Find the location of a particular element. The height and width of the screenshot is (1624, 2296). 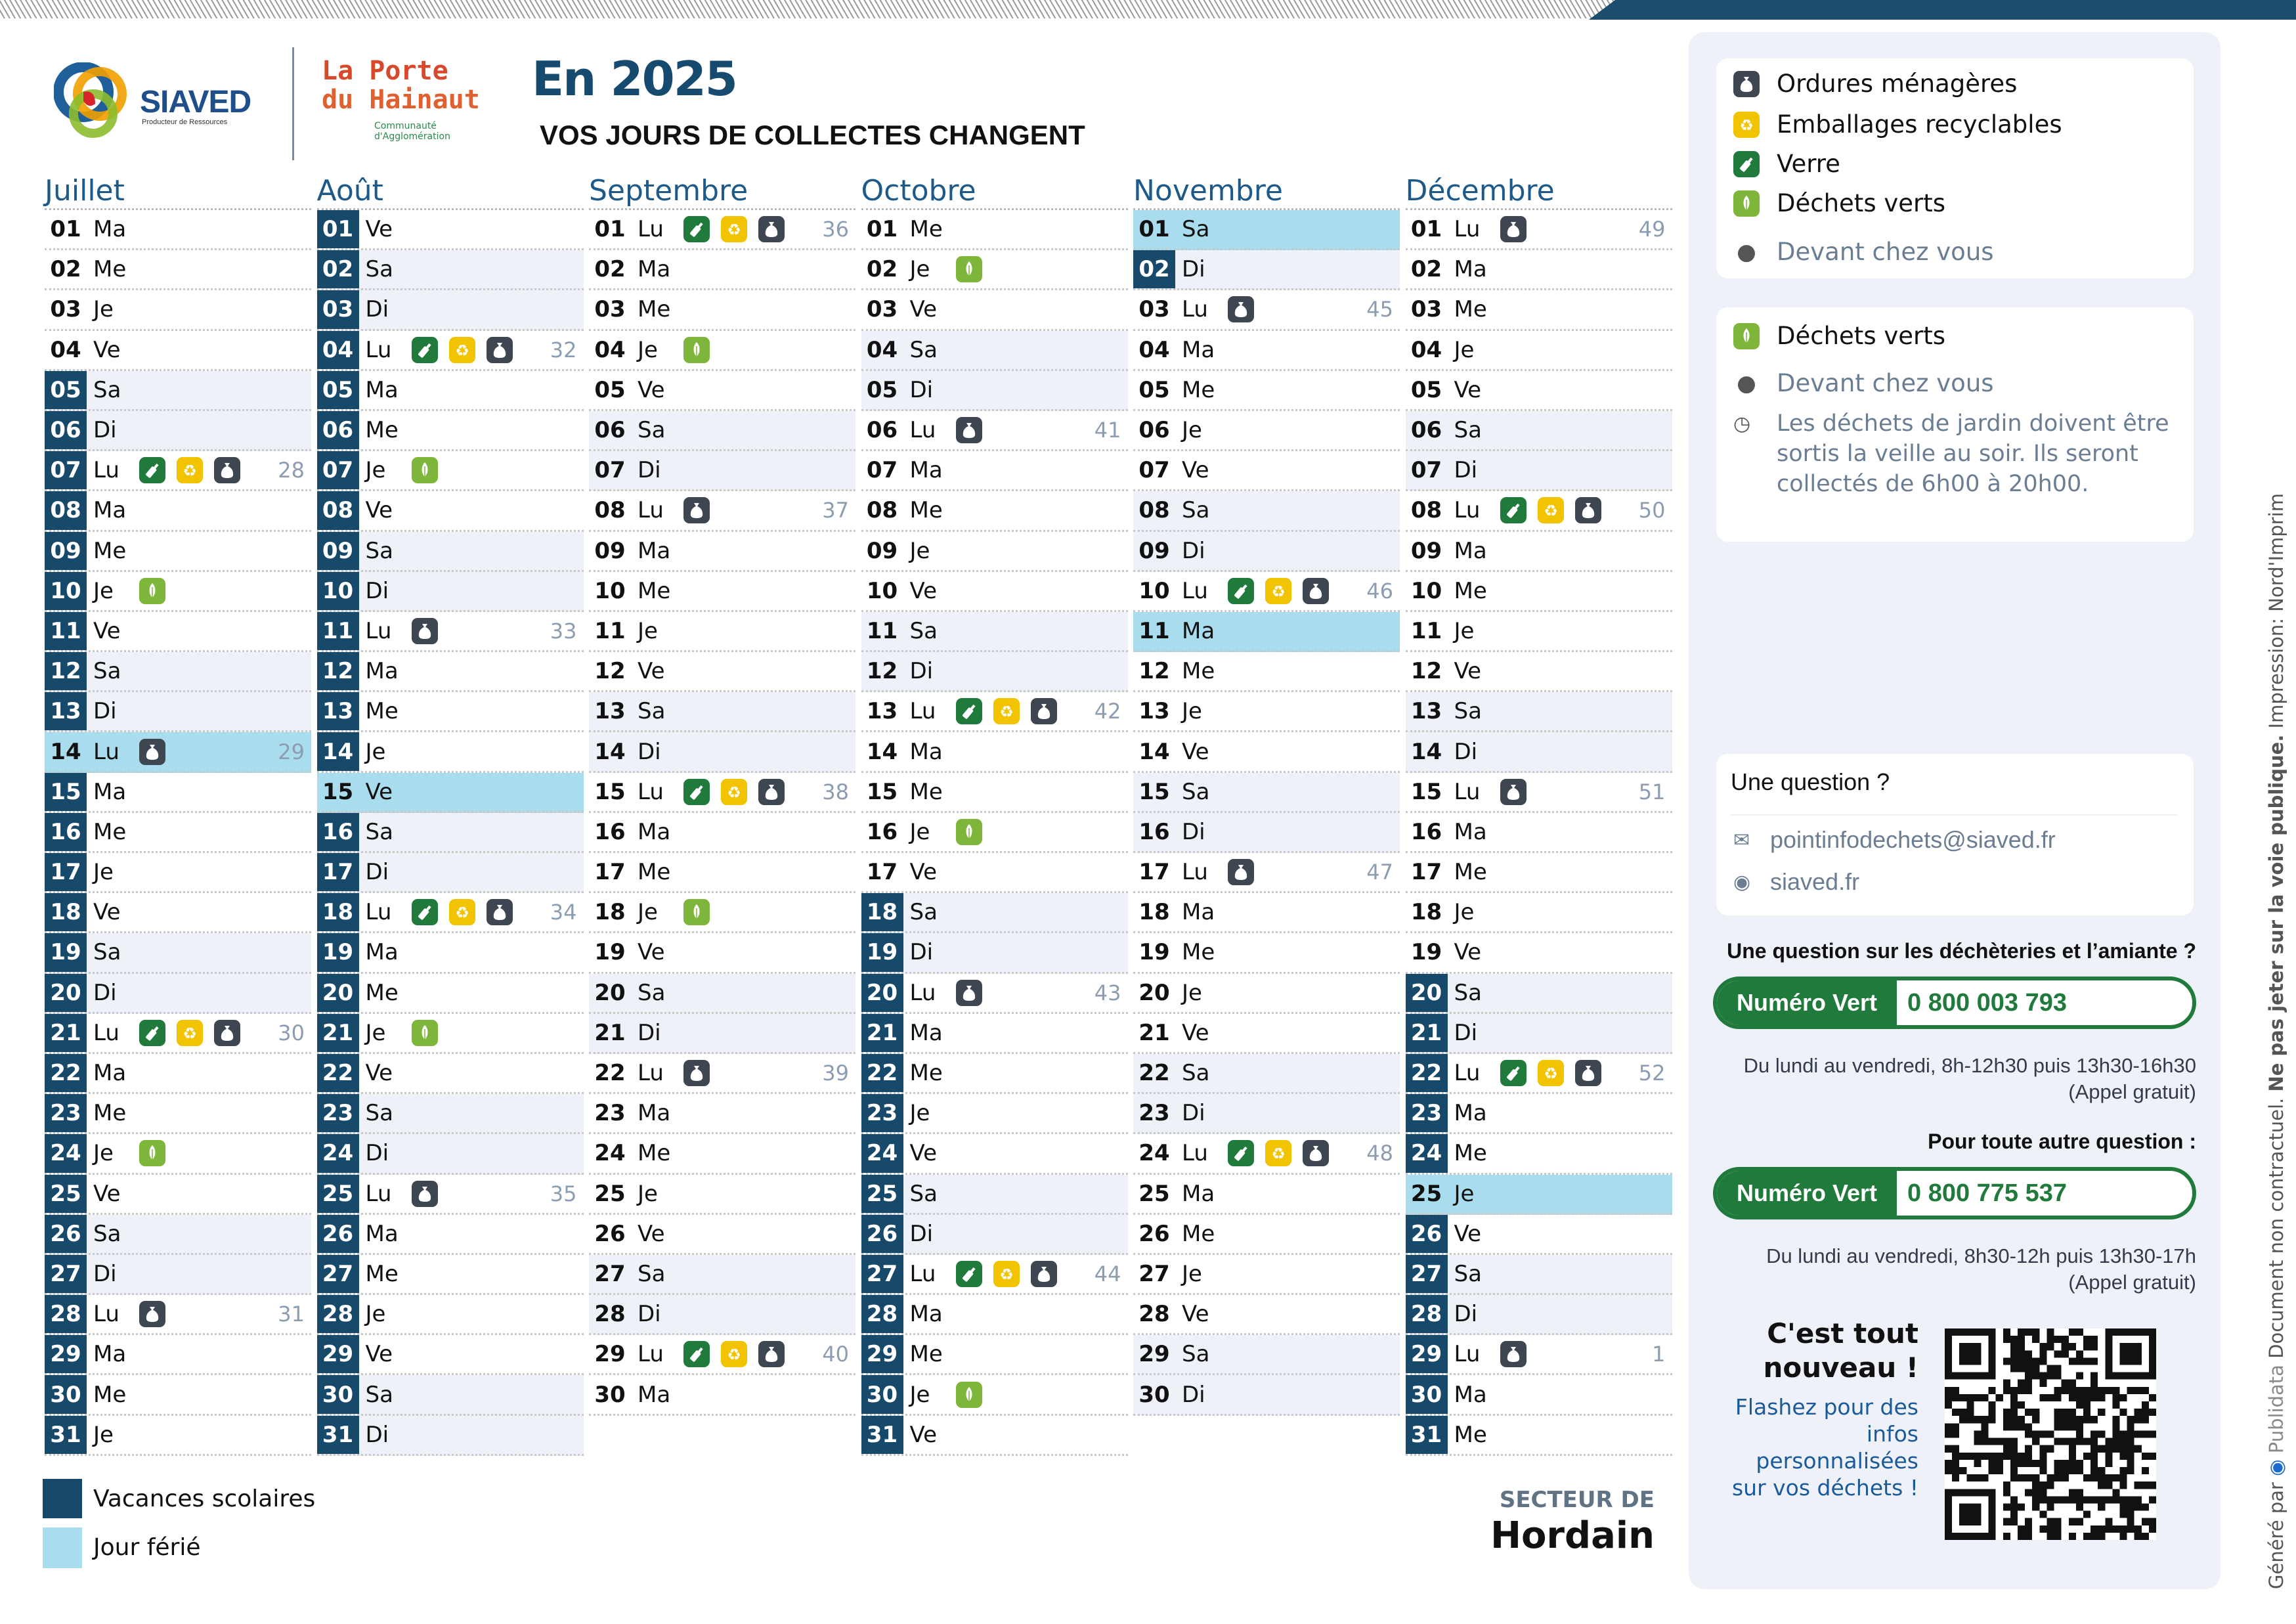

day-row: 07 Je is located at coordinates (450, 472).